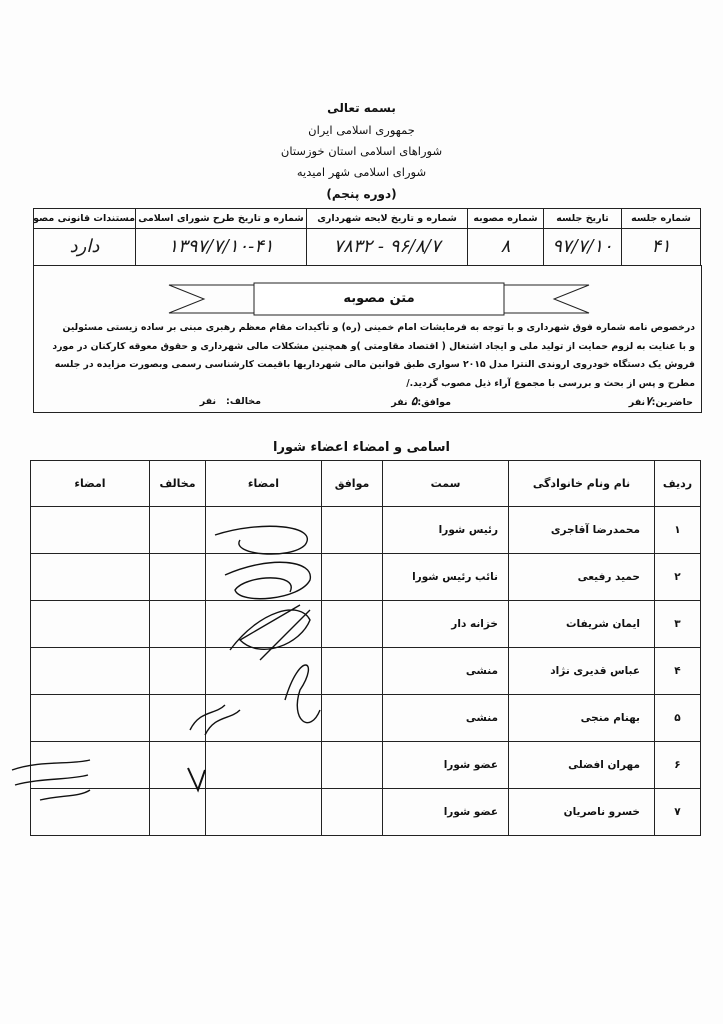 Image resolution: width=723 pixels, height=1024 pixels. I want to click on col-agree: موافق, so click(352, 483).